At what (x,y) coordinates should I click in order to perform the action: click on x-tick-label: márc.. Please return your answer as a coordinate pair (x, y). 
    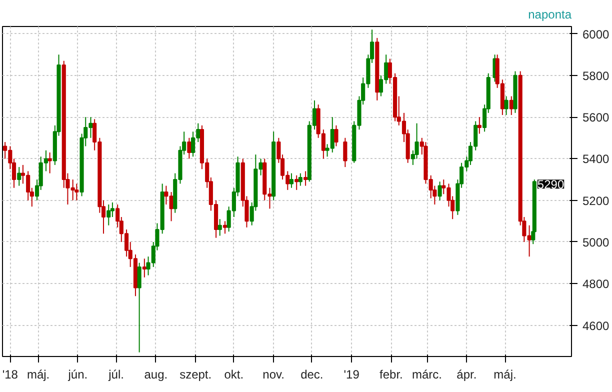
    Looking at the image, I should click on (427, 375).